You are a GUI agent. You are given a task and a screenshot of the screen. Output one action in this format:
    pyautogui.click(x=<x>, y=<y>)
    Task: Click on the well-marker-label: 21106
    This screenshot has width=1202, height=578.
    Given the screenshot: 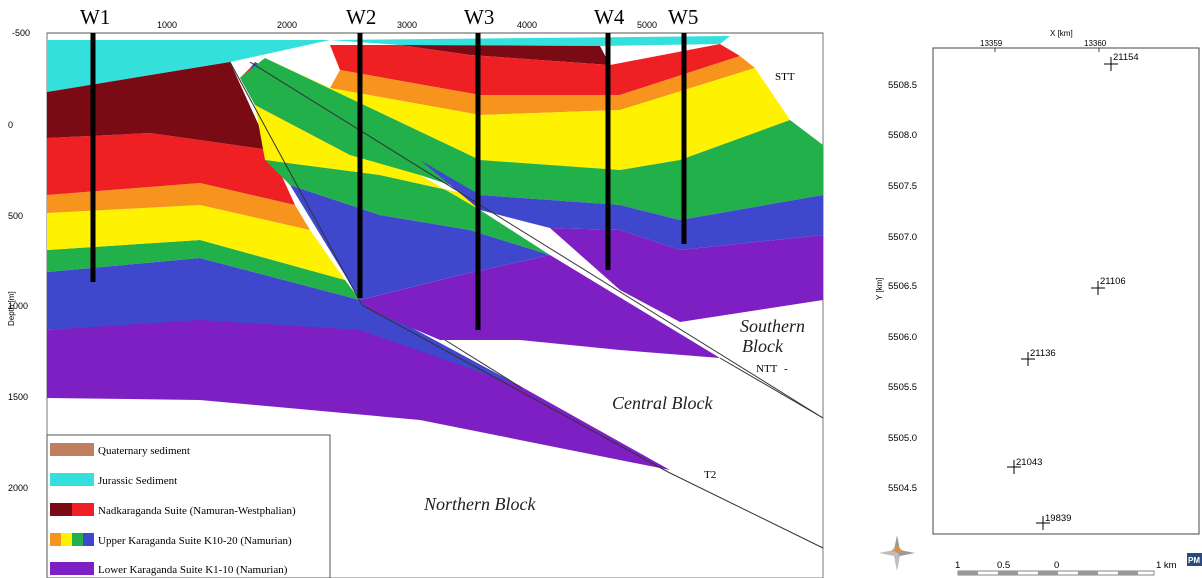 What is the action you would take?
    pyautogui.click(x=1113, y=281)
    